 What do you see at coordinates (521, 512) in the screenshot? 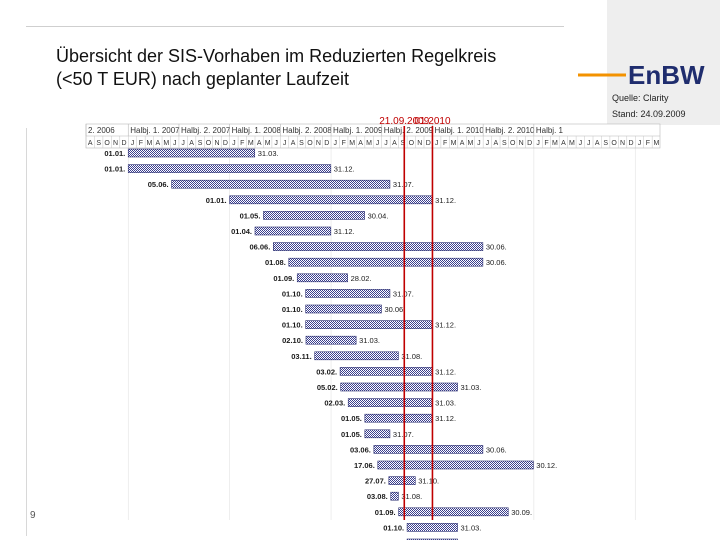
I see `task-end-label: 30.09.` at bounding box center [521, 512].